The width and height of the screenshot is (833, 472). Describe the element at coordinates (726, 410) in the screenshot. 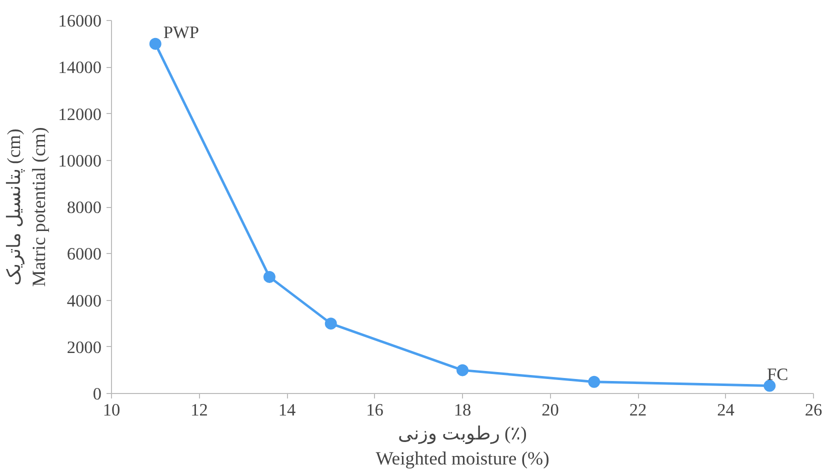

I see `x-tick-label: 24` at that location.